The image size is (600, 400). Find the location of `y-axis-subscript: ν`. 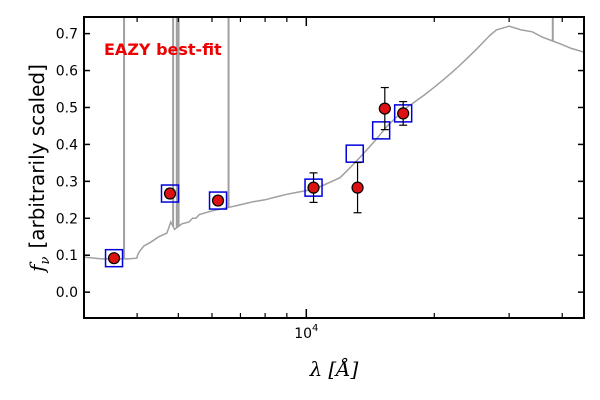

y-axis-subscript: ν is located at coordinates (45, 260).